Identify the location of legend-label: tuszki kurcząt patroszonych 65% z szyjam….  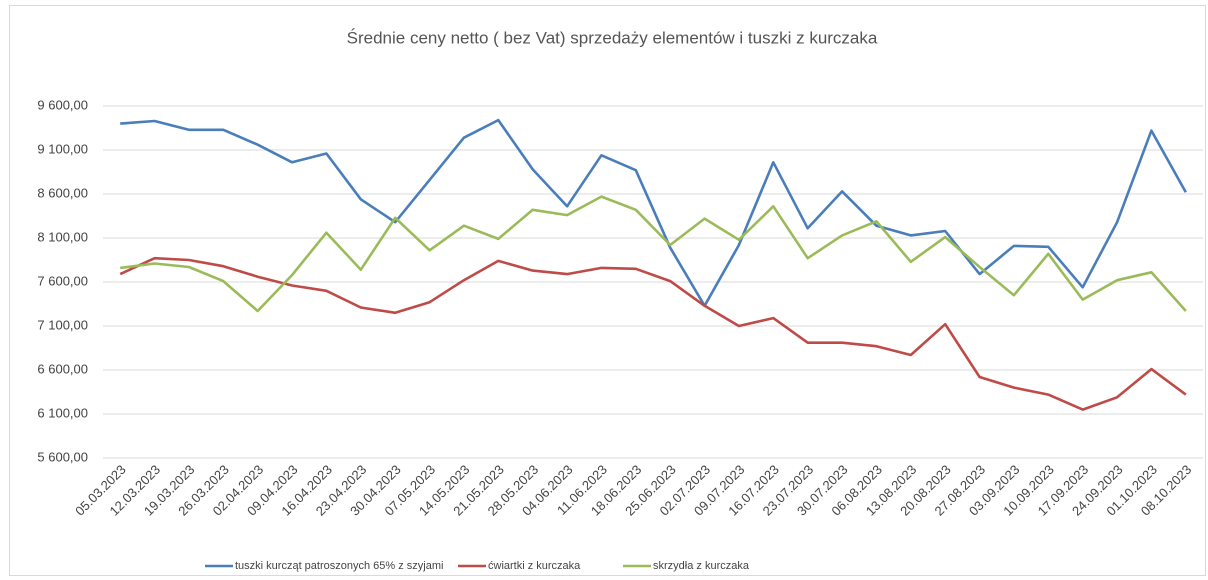
(339, 566).